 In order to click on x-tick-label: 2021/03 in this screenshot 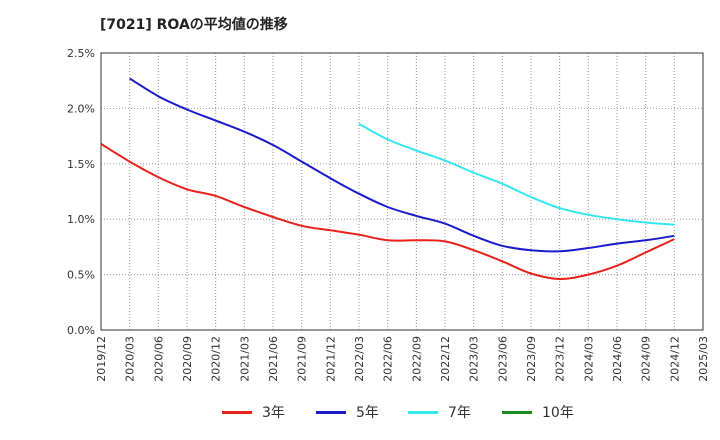, I will do `click(244, 359)`.